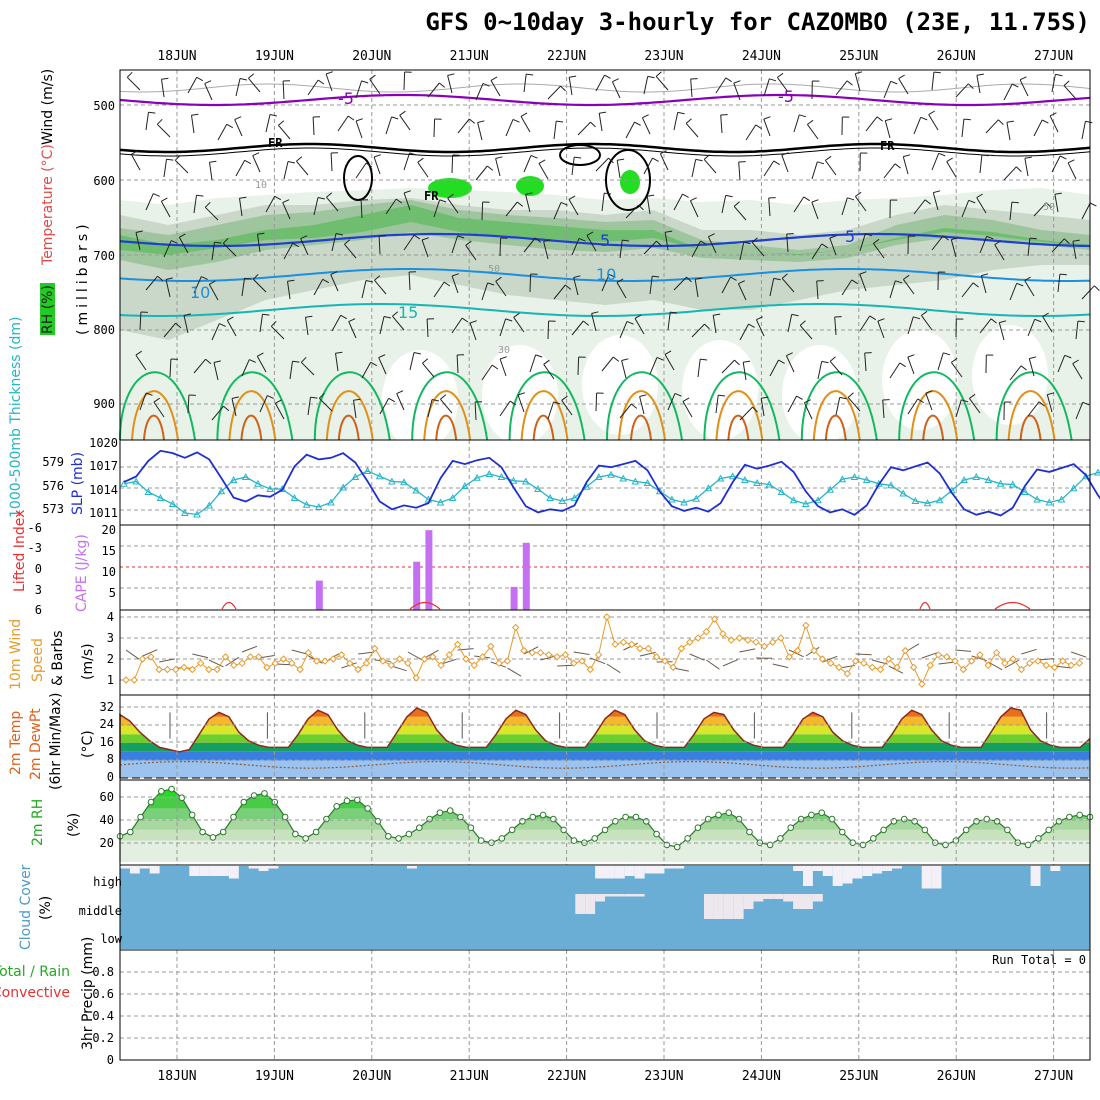 This screenshot has width=1100, height=1100. What do you see at coordinates (352, 406) in the screenshot?
I see `isotherm-plus20` at bounding box center [352, 406].